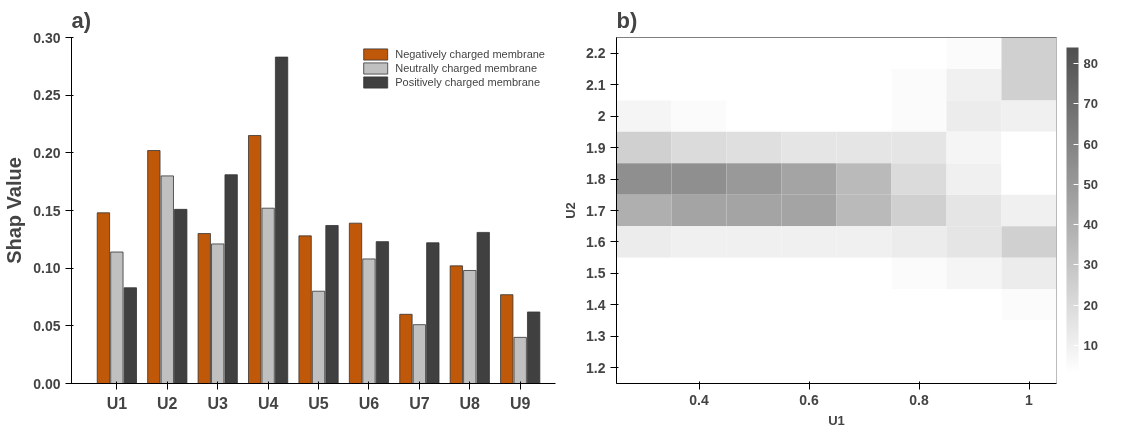 The width and height of the screenshot is (1123, 439). I want to click on color-bar-label: 30, so click(1090, 265).